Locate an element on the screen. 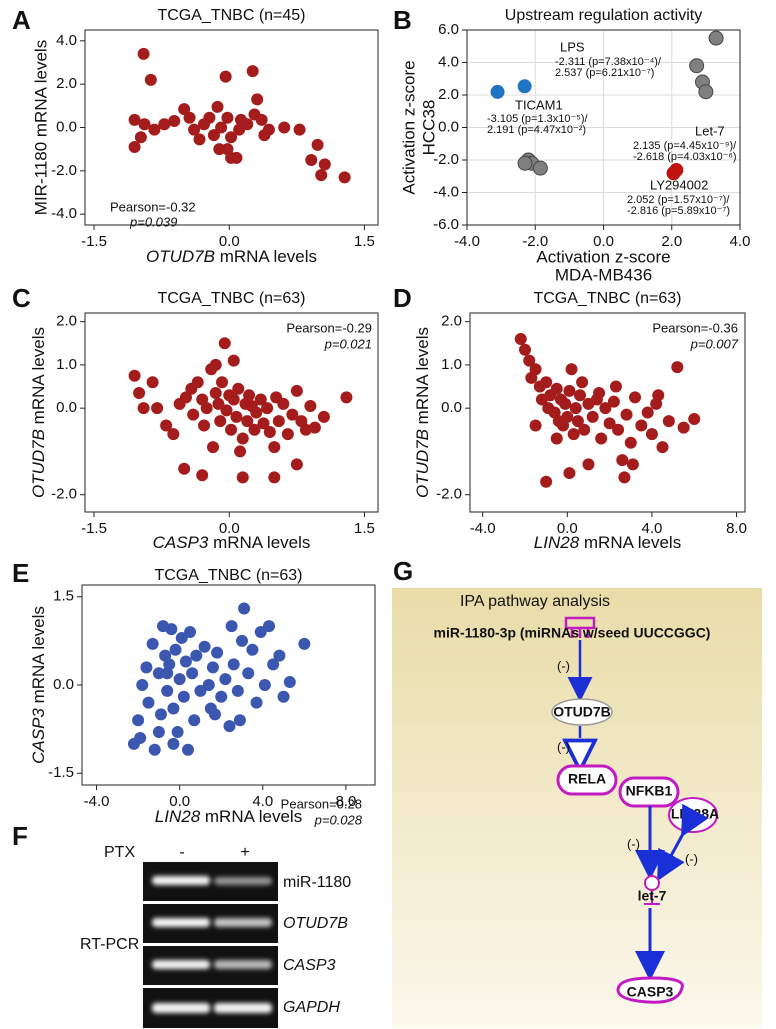 This screenshot has width=776, height=1029. gene-name: CASP3 is located at coordinates (38, 736).